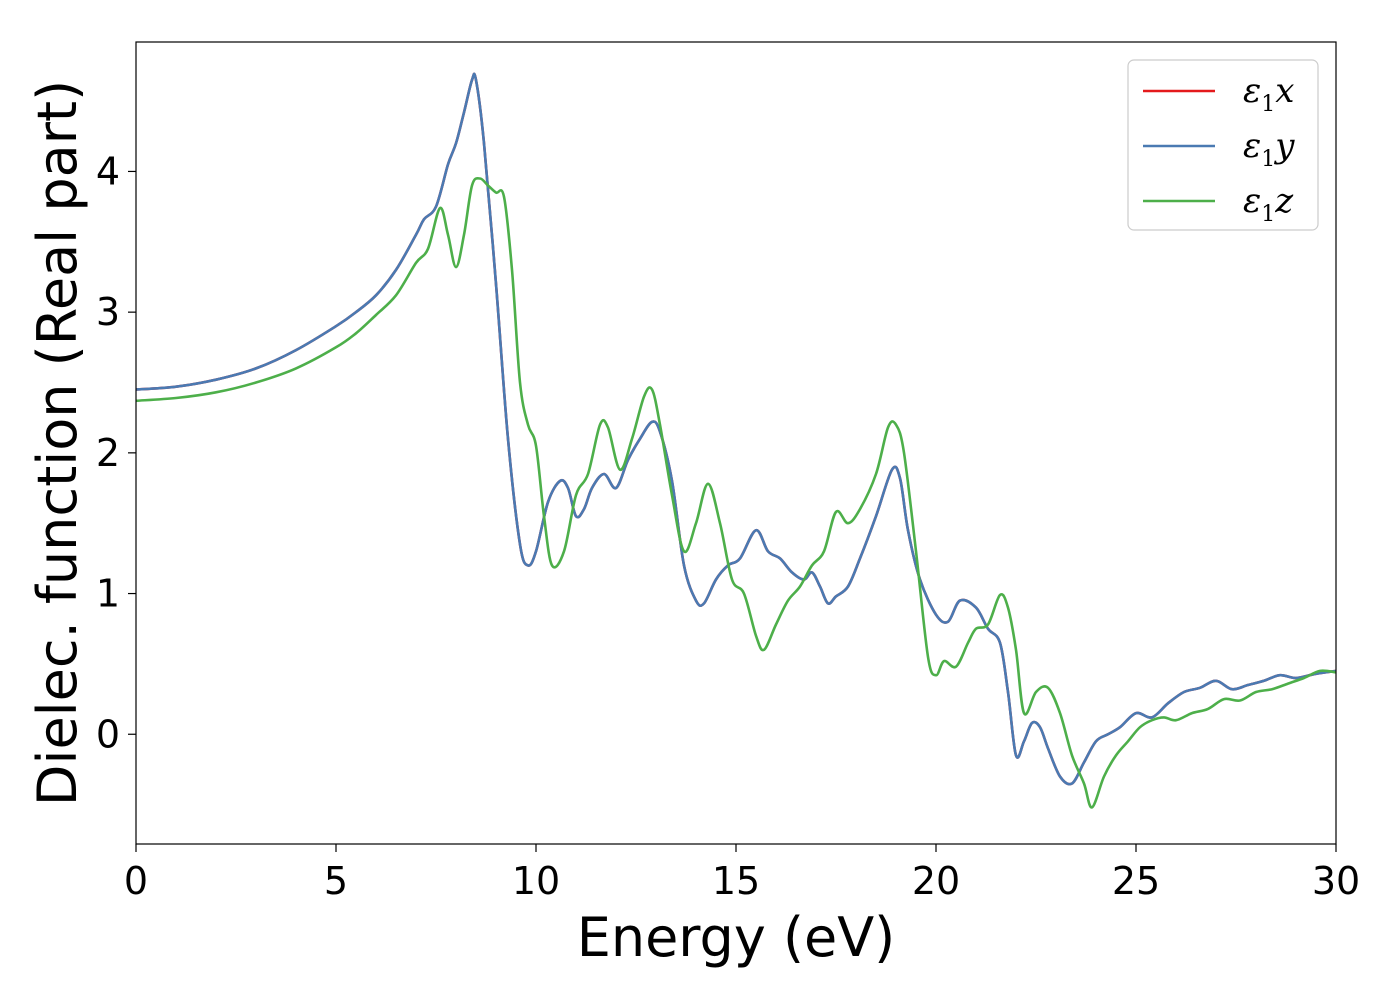 The image size is (1400, 1000). Describe the element at coordinates (936, 881) in the screenshot. I see `x-tick-label: 20` at that location.